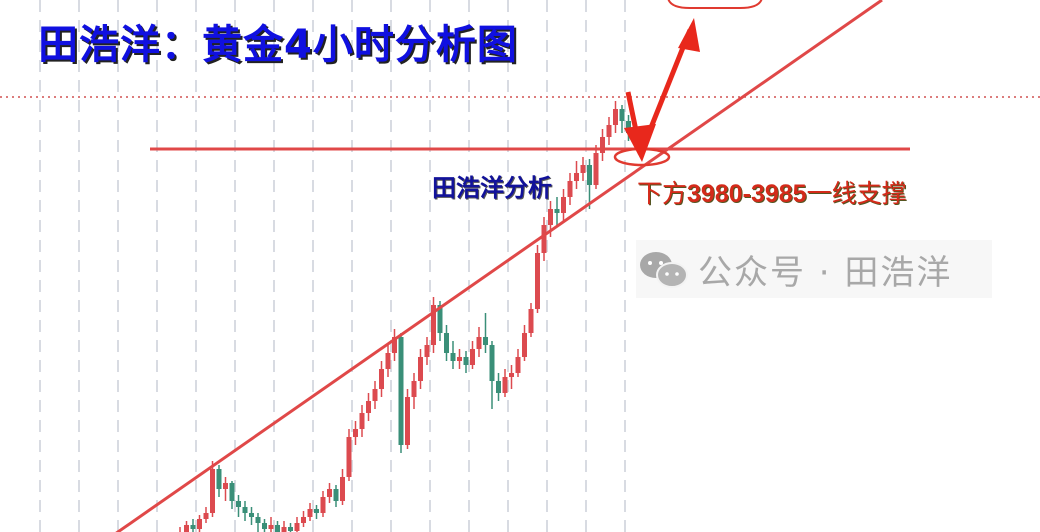  What do you see at coordinates (814, 269) in the screenshot?
I see `watermark: 公众号 · 田浩洋` at bounding box center [814, 269].